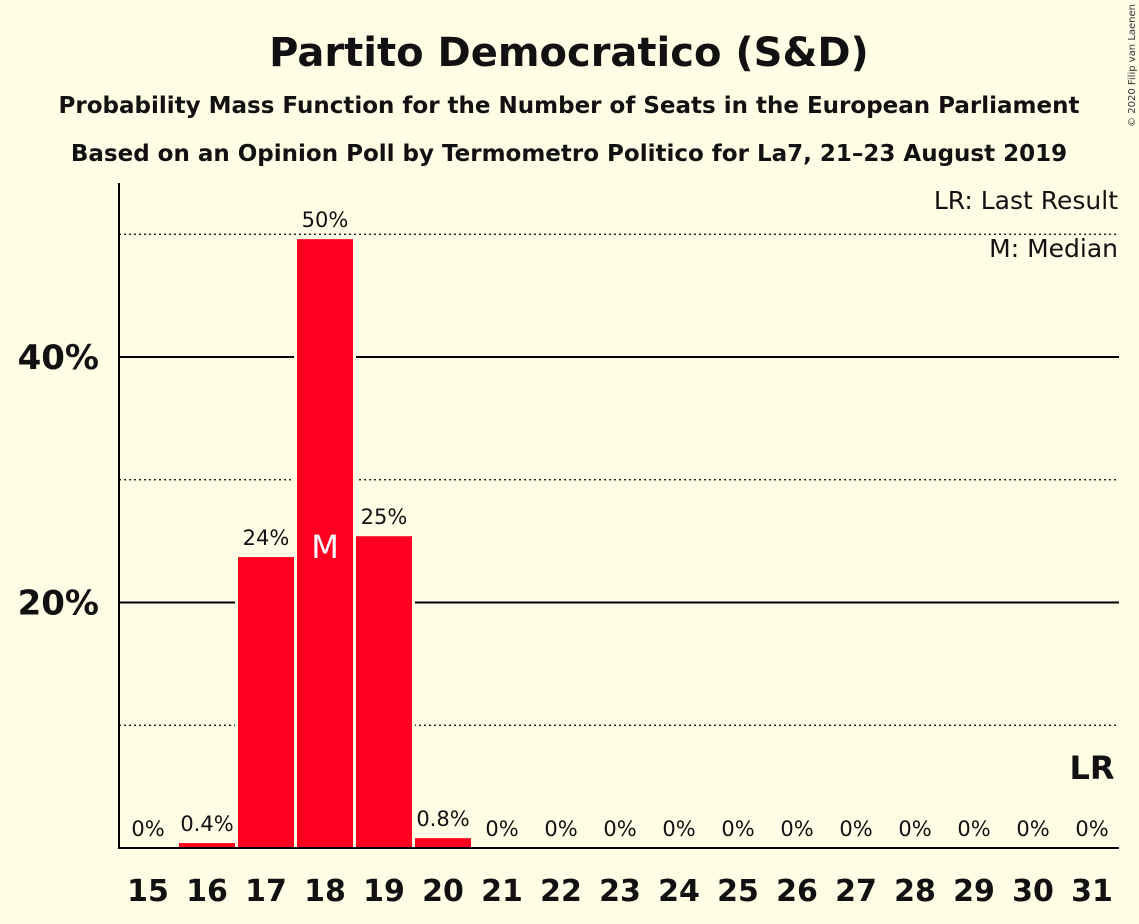 Image resolution: width=1139 pixels, height=924 pixels. What do you see at coordinates (738, 891) in the screenshot?
I see `x-tick-label-25: 25` at bounding box center [738, 891].